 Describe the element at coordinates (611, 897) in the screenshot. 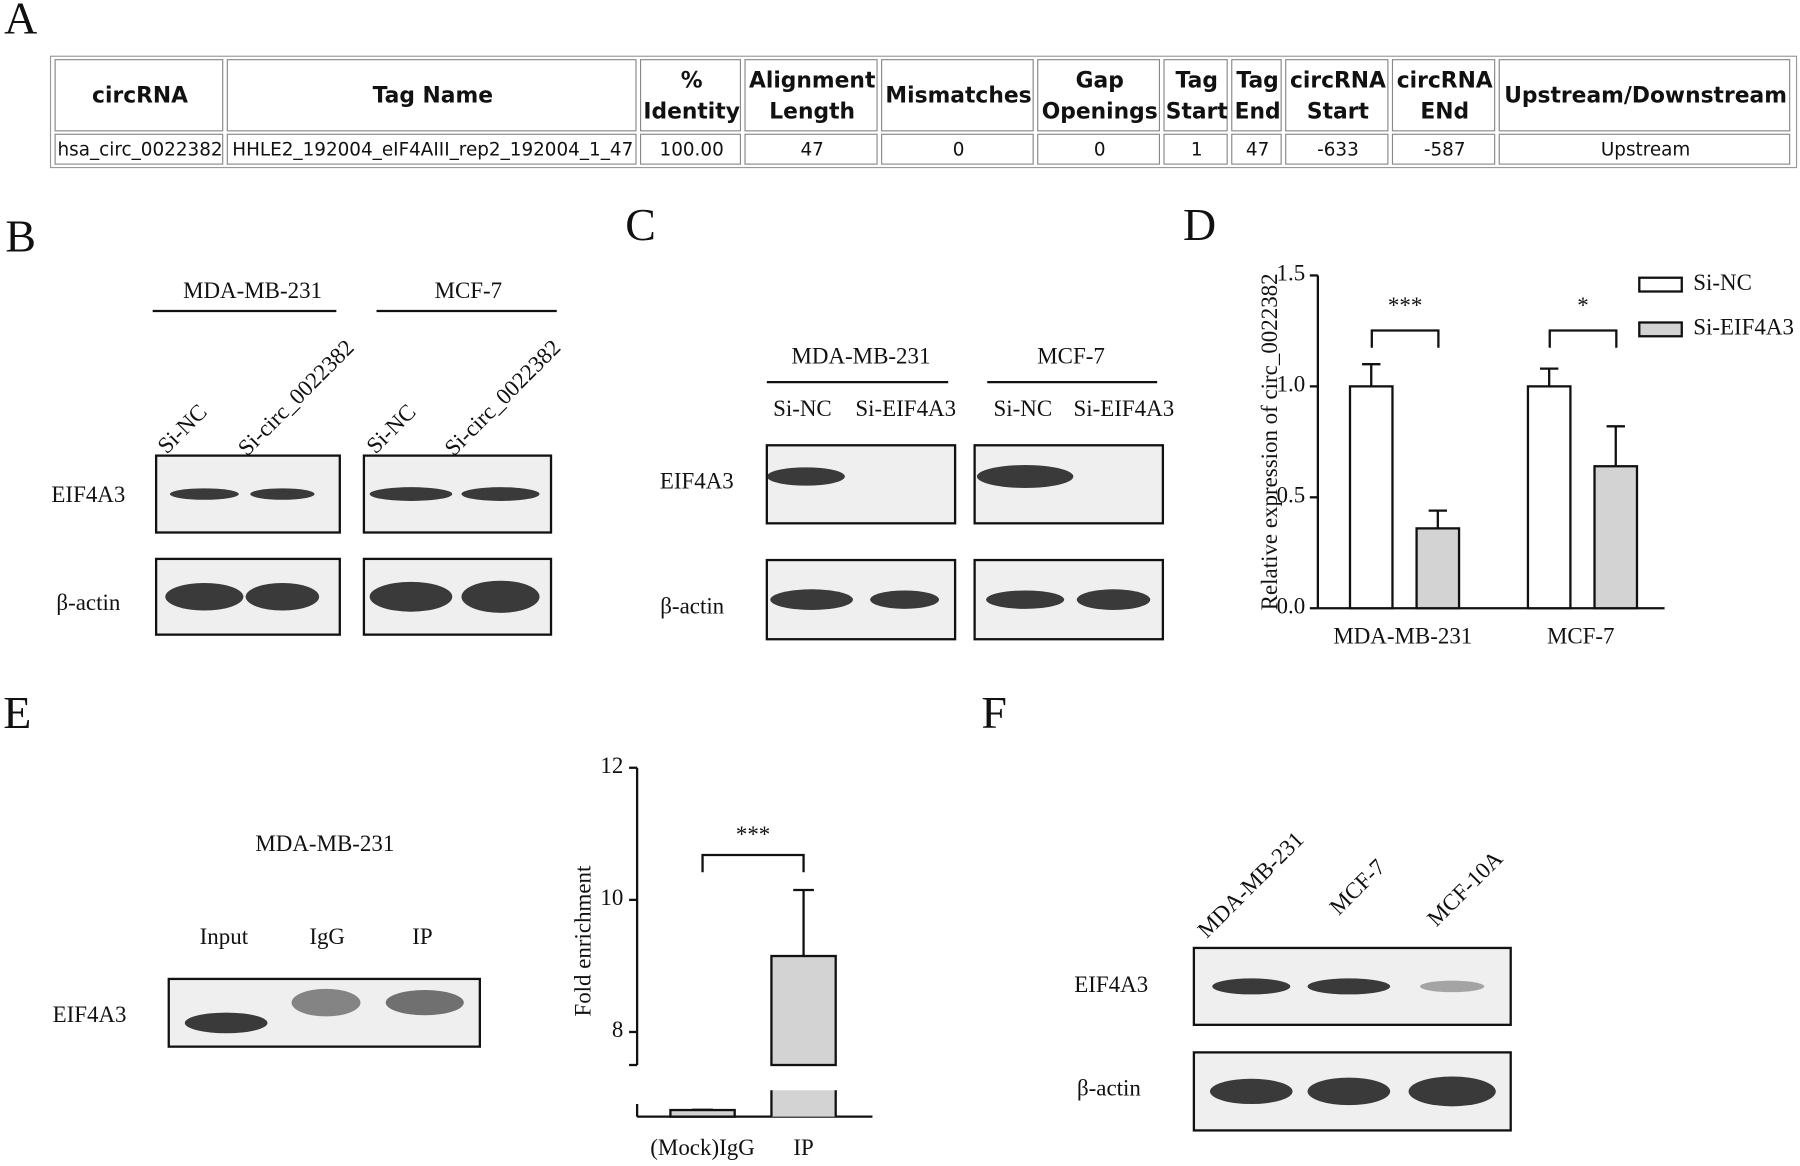

I see `y-tick-label: 10` at that location.